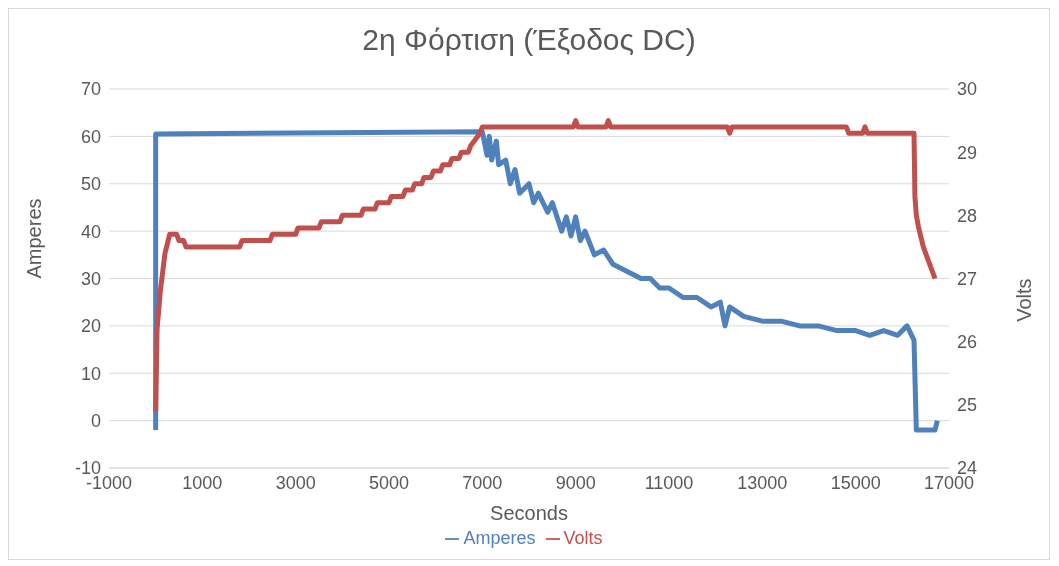 This screenshot has height=566, width=1059. Describe the element at coordinates (295, 482) in the screenshot. I see `x-tick-label: 3000` at that location.